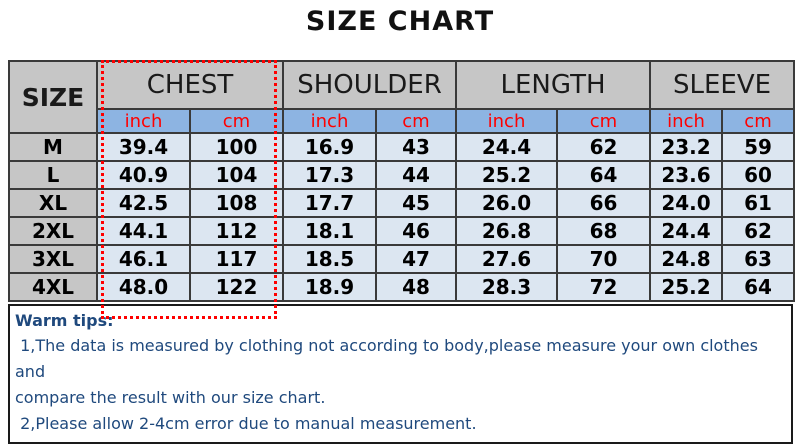 This screenshot has width=800, height=444. I want to click on unit-header-row: inch cm inch cm inch cm inch cm, so click(402, 121).